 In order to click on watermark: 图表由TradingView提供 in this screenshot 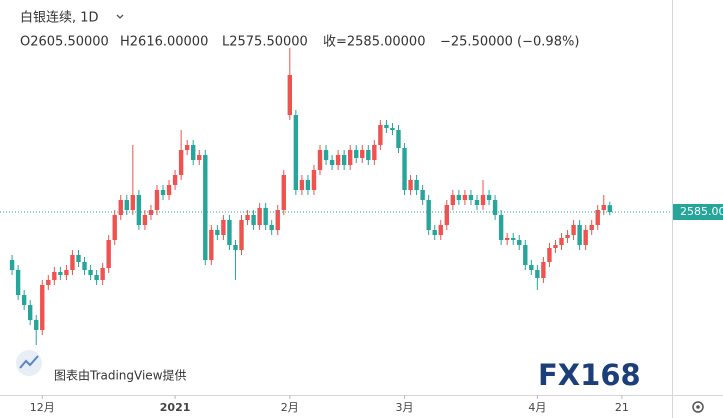, I will do `click(120, 375)`.